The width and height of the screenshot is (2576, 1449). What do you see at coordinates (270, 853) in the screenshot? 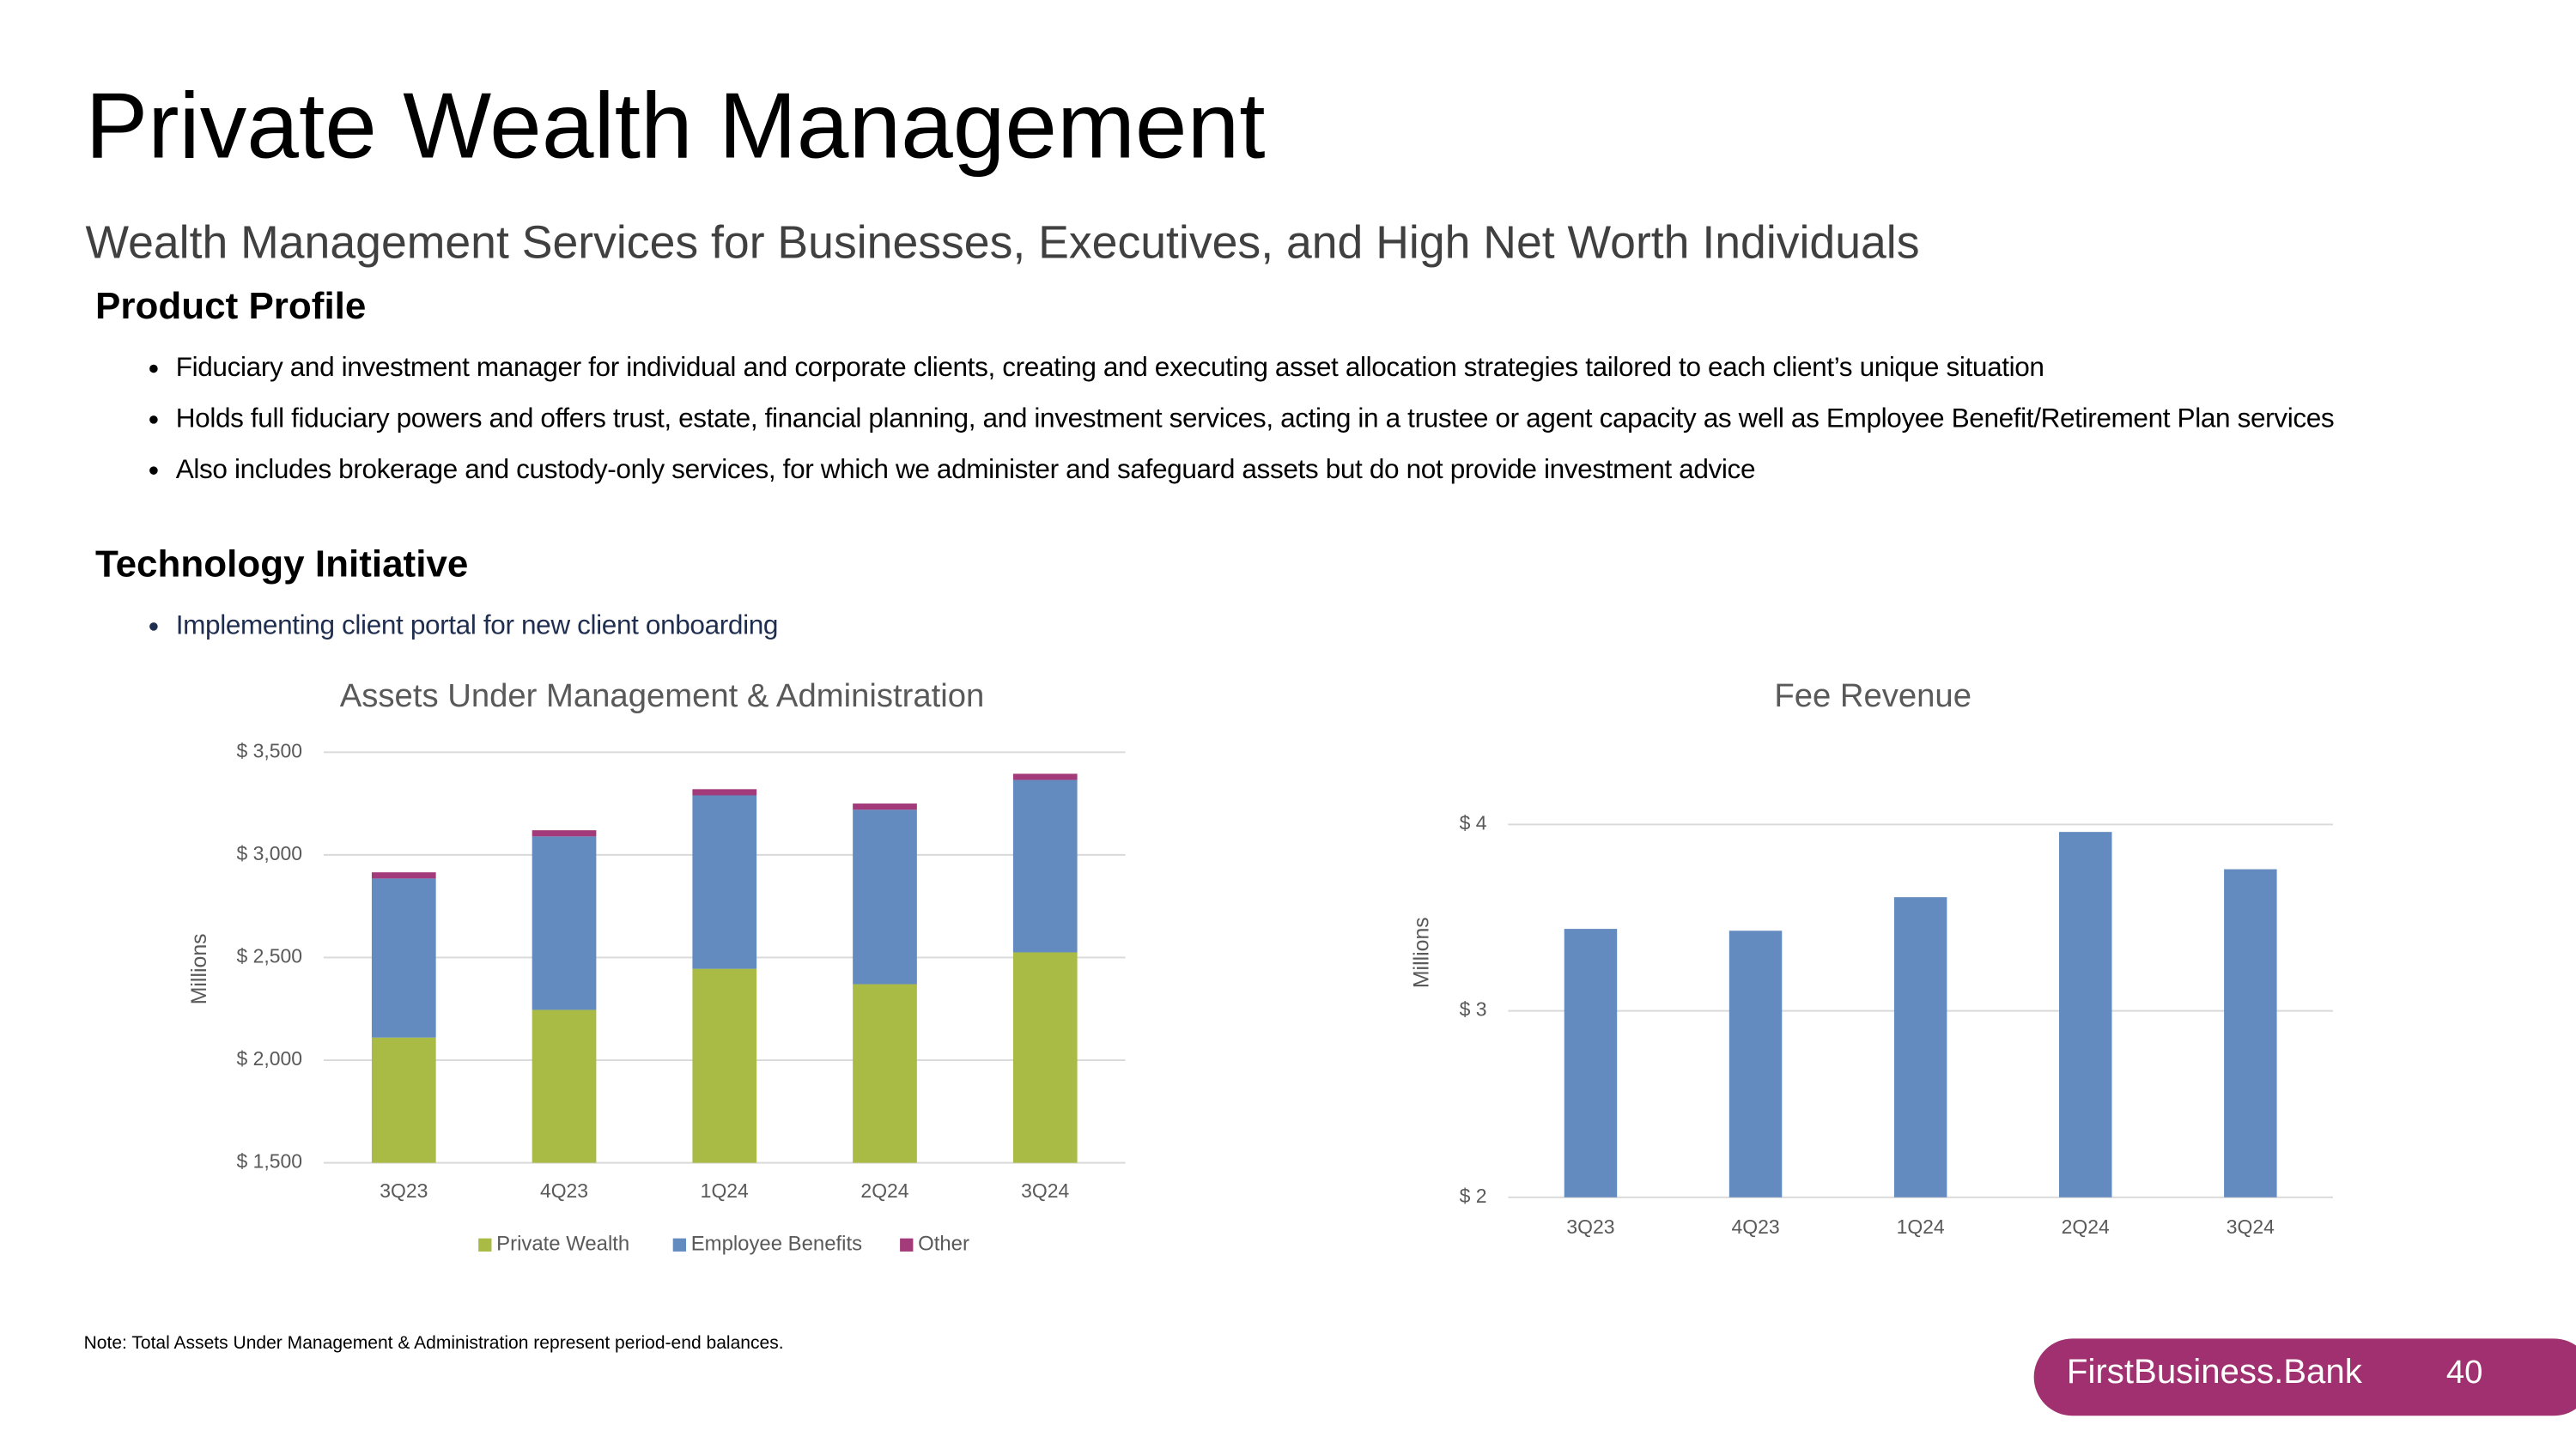
I see `y-tick-label: $ 3,000` at bounding box center [270, 853].